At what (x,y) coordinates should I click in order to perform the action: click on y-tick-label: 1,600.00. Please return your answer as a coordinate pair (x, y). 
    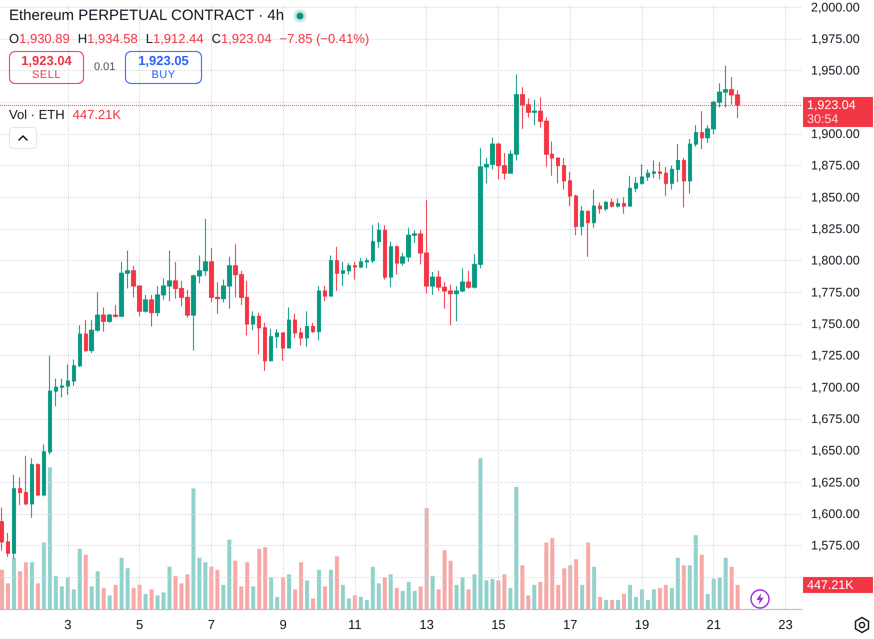
    Looking at the image, I should click on (835, 513).